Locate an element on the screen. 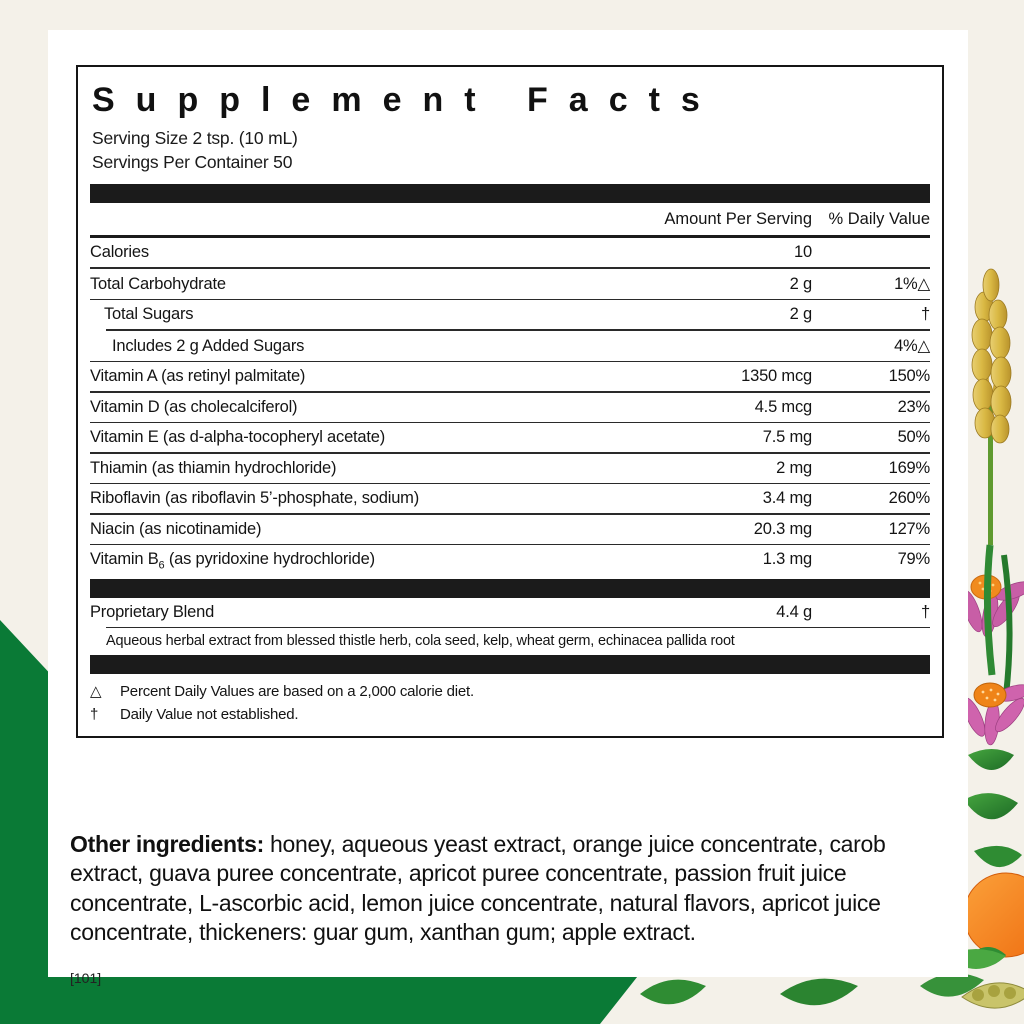 This screenshot has width=1024, height=1024. nutrient-name-prefix: Vitamin B is located at coordinates (124, 559).